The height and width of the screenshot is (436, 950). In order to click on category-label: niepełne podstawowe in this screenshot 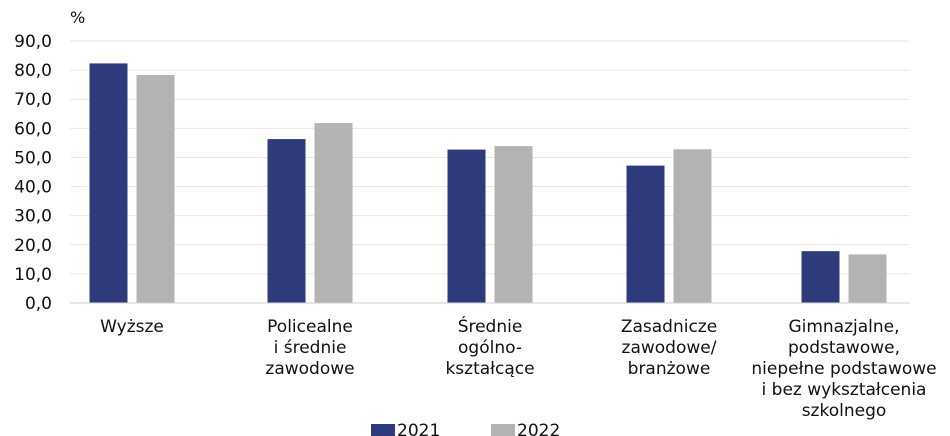, I will do `click(843, 369)`.